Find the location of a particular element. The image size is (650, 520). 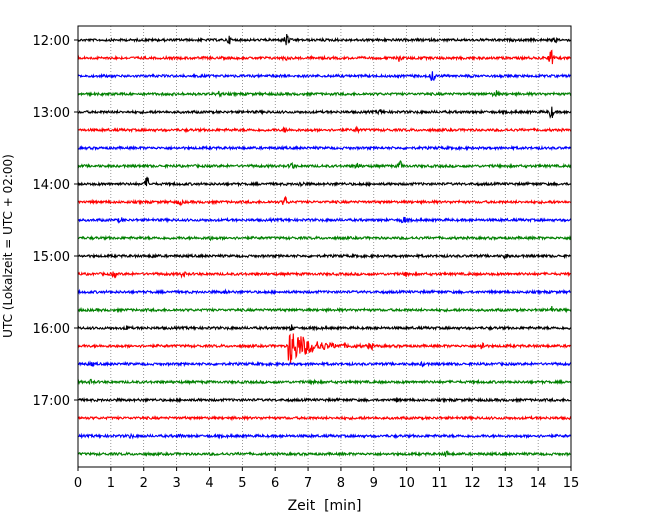

x-tick-label: 10 is located at coordinates (406, 483).